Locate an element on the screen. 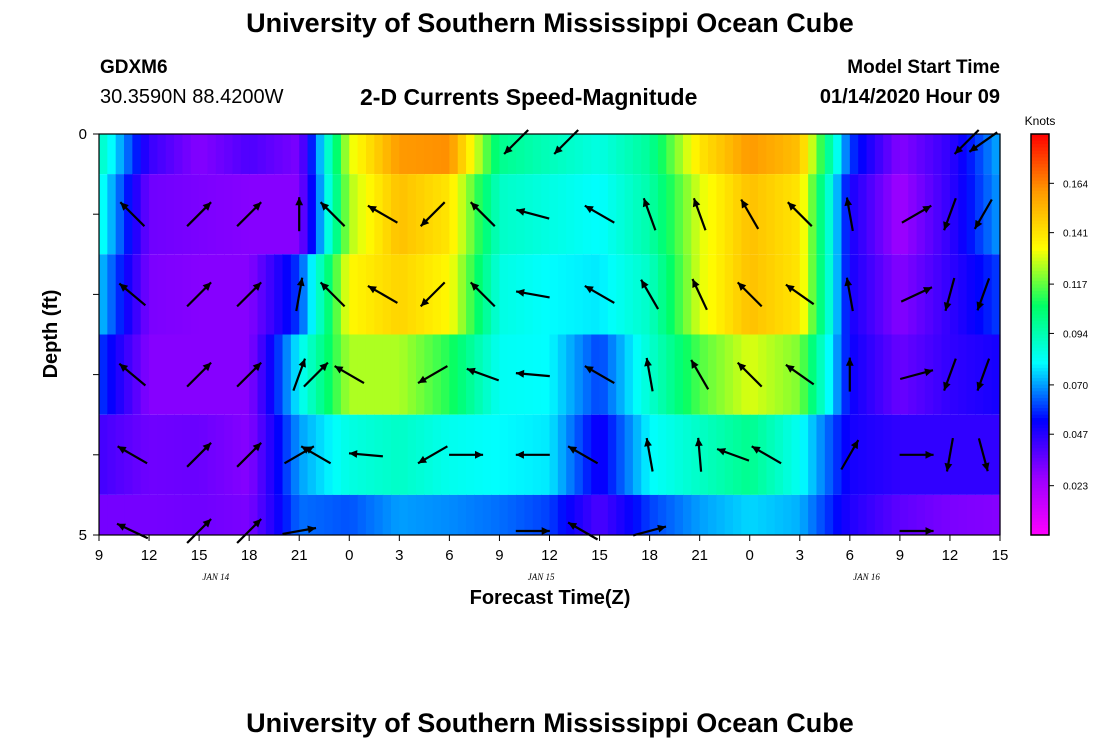  colorbar-tick-label: 0.047 is located at coordinates (1075, 435).